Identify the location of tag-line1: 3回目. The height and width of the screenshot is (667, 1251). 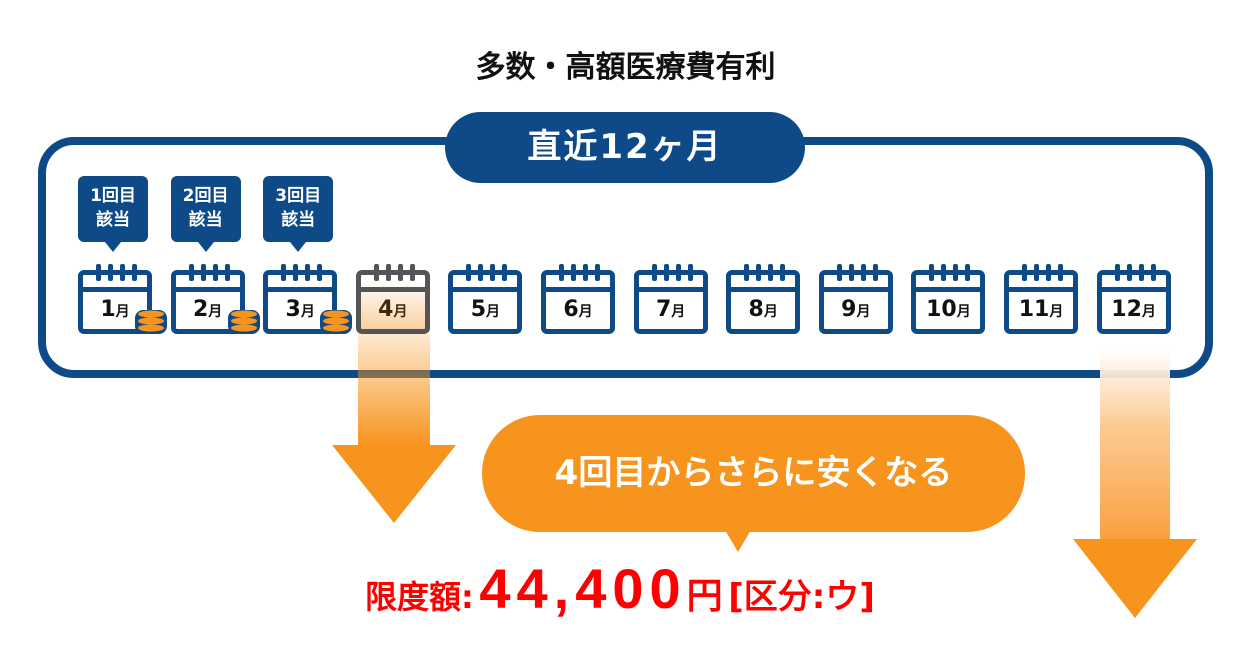
(298, 196).